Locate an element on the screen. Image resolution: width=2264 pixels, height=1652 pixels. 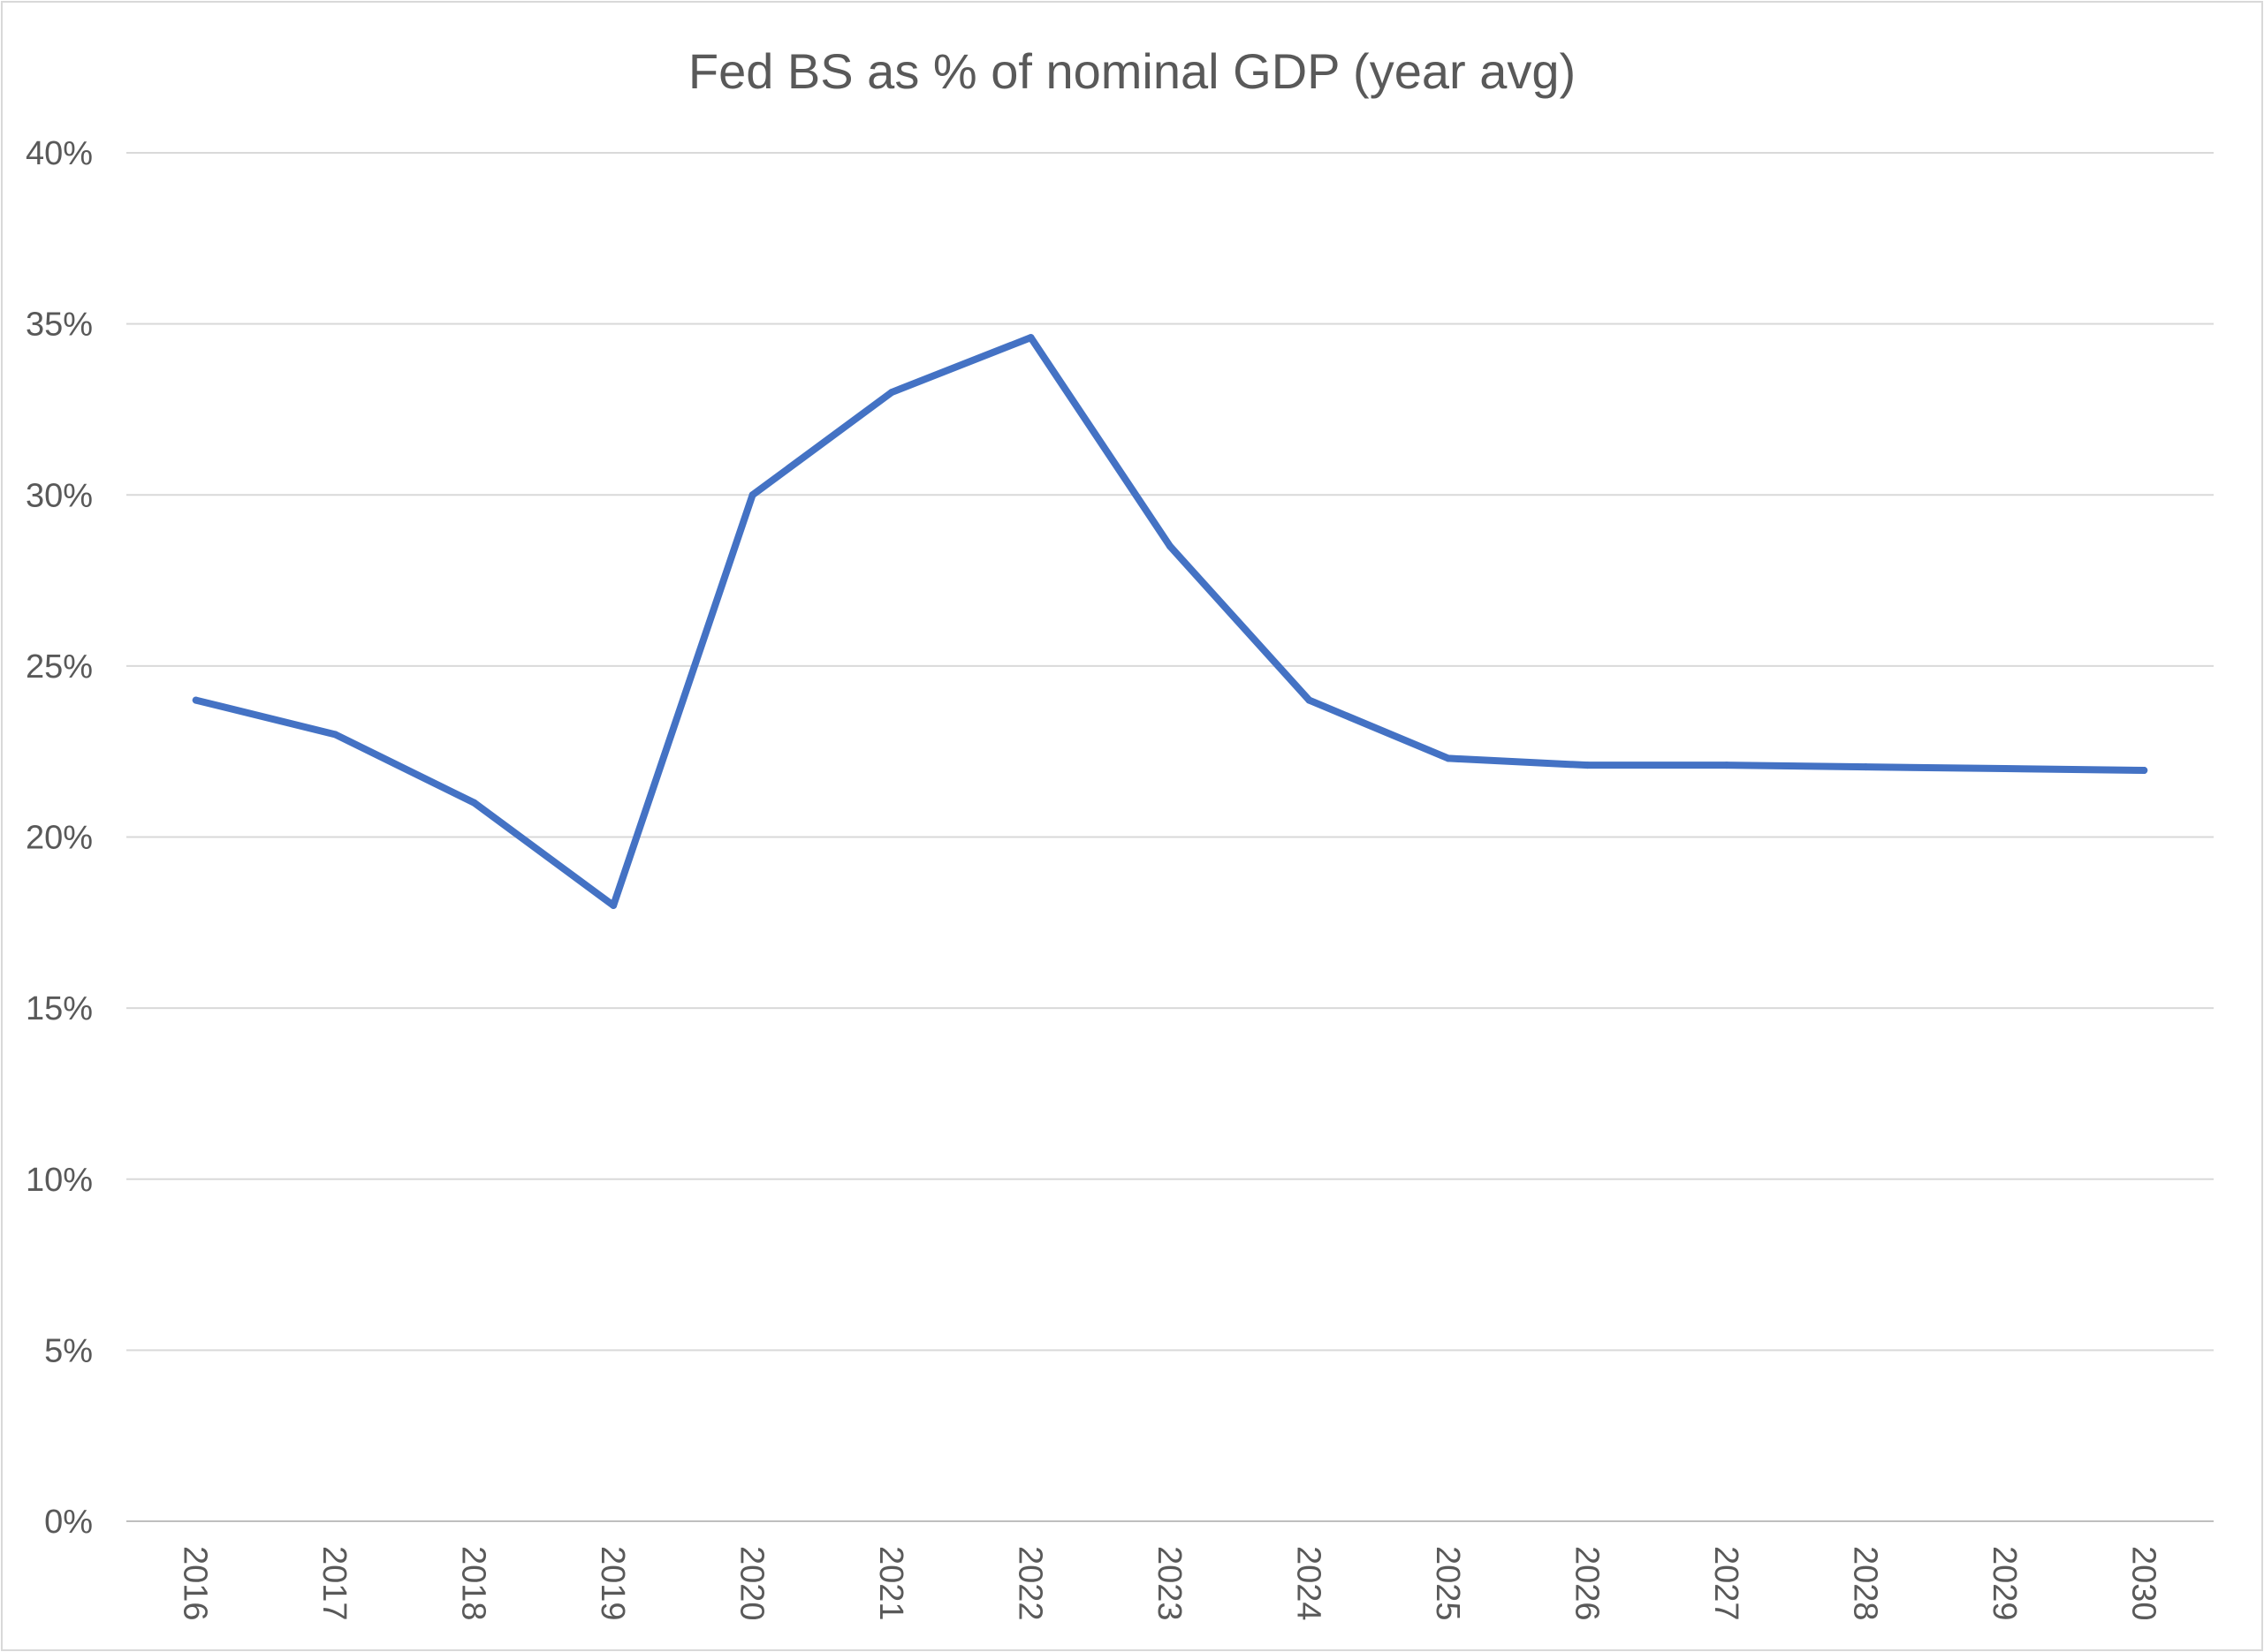
y-tick-label: 15% is located at coordinates (59, 1008).